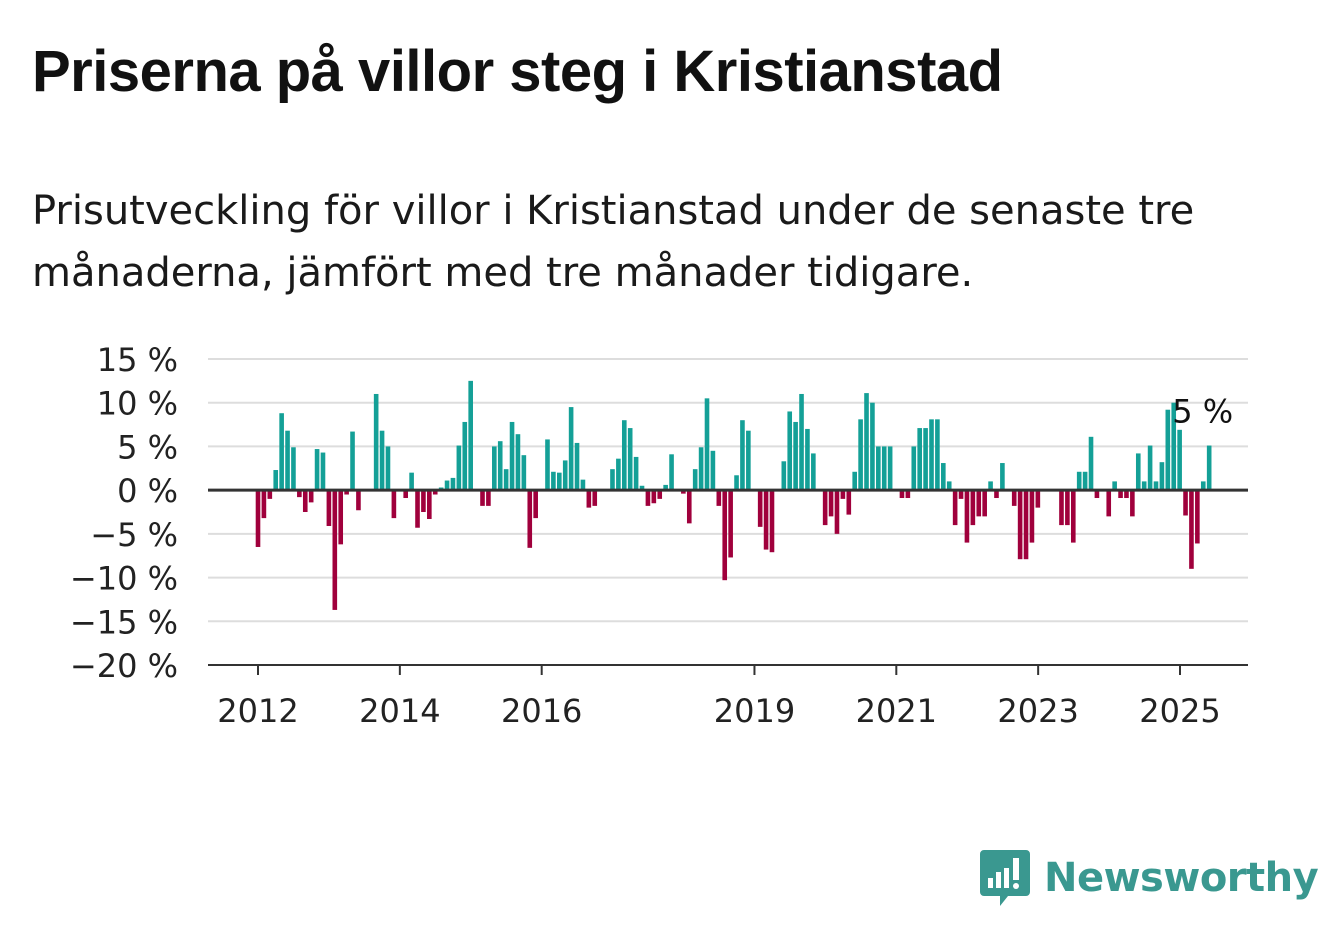 The height and width of the screenshot is (939, 1322). What do you see at coordinates (1037, 711) in the screenshot?
I see `x-tick-label: 2023` at bounding box center [1037, 711].